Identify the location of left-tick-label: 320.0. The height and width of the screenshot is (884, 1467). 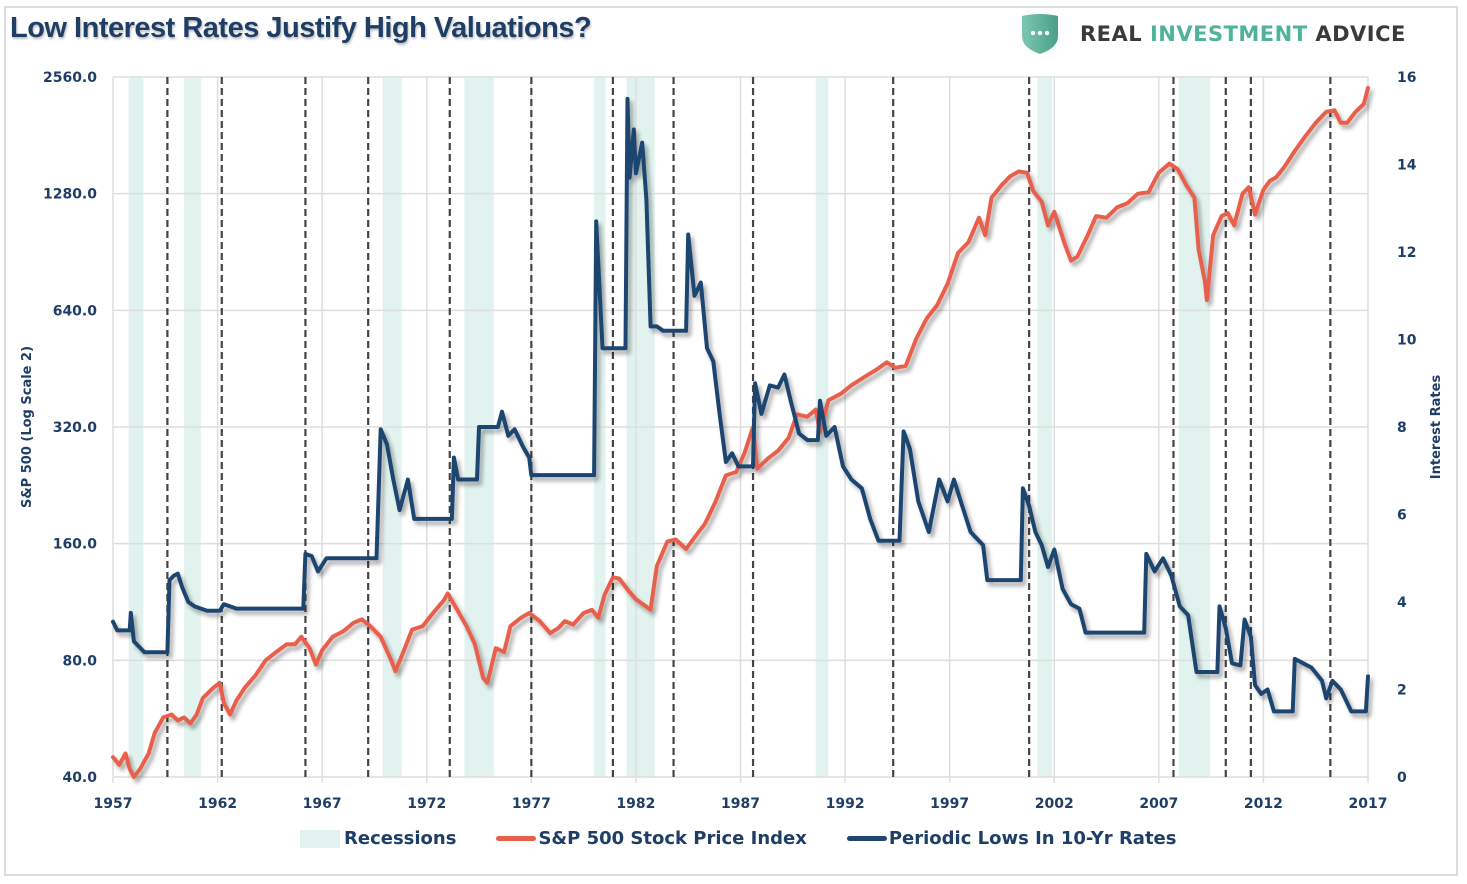
(75, 428).